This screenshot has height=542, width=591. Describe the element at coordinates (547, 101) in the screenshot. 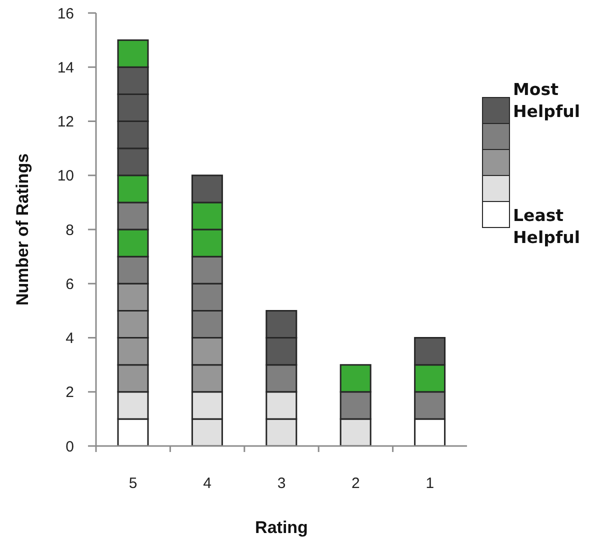

I see `text: Most Helpful` at that location.